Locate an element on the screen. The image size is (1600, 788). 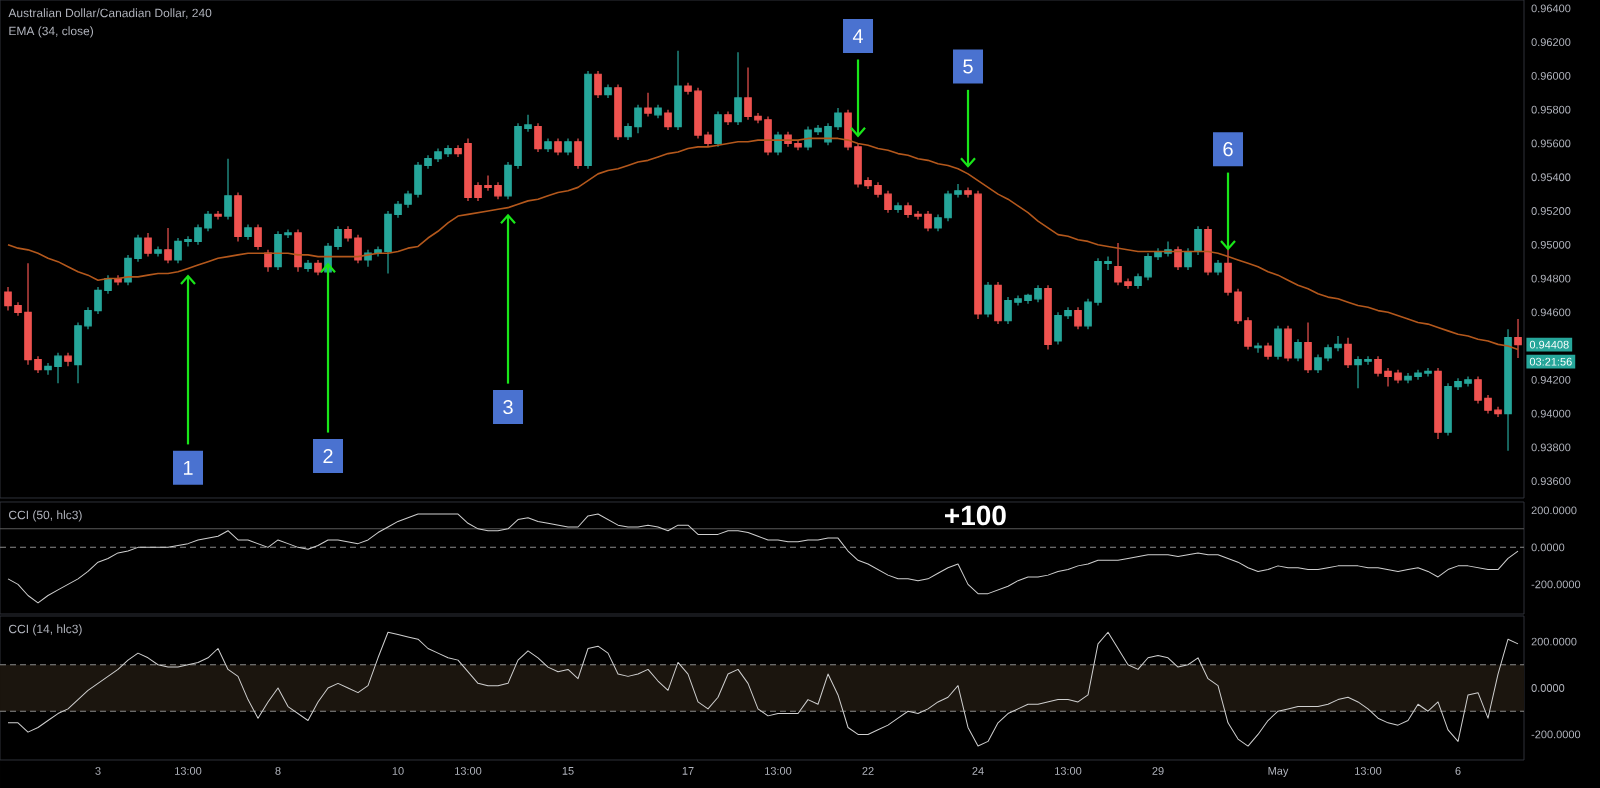
annotation: 4 is located at coordinates (857, 36).